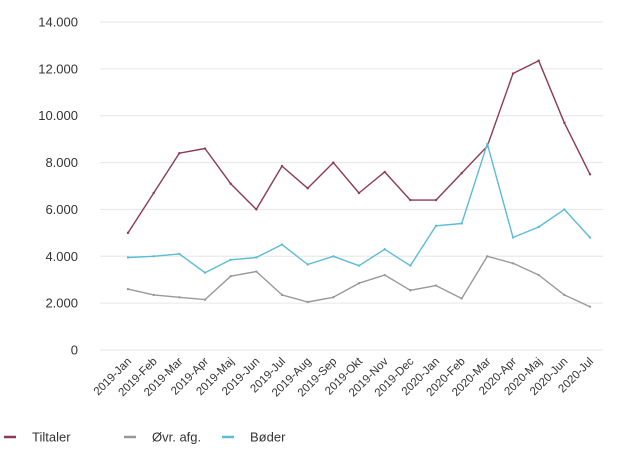  I want to click on y-tick-label: 4.000, so click(61, 256).